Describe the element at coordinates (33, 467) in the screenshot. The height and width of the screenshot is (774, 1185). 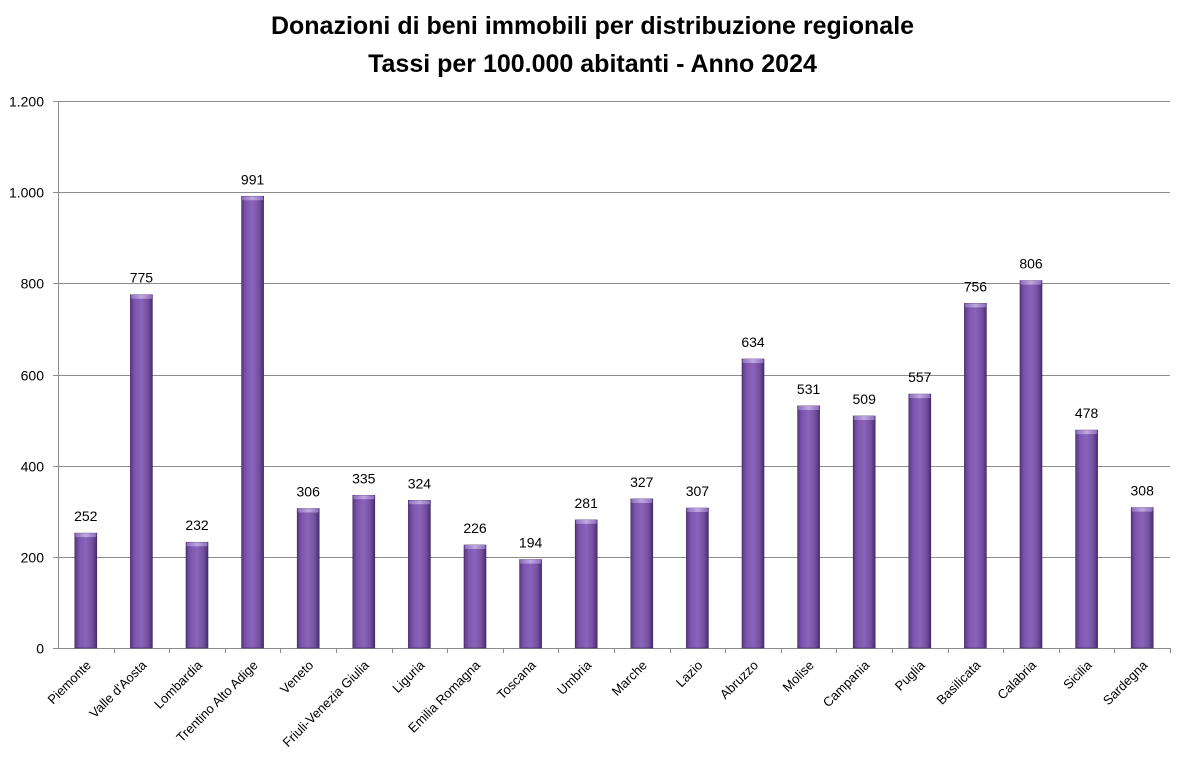
I see `y-tick-label: 400` at that location.